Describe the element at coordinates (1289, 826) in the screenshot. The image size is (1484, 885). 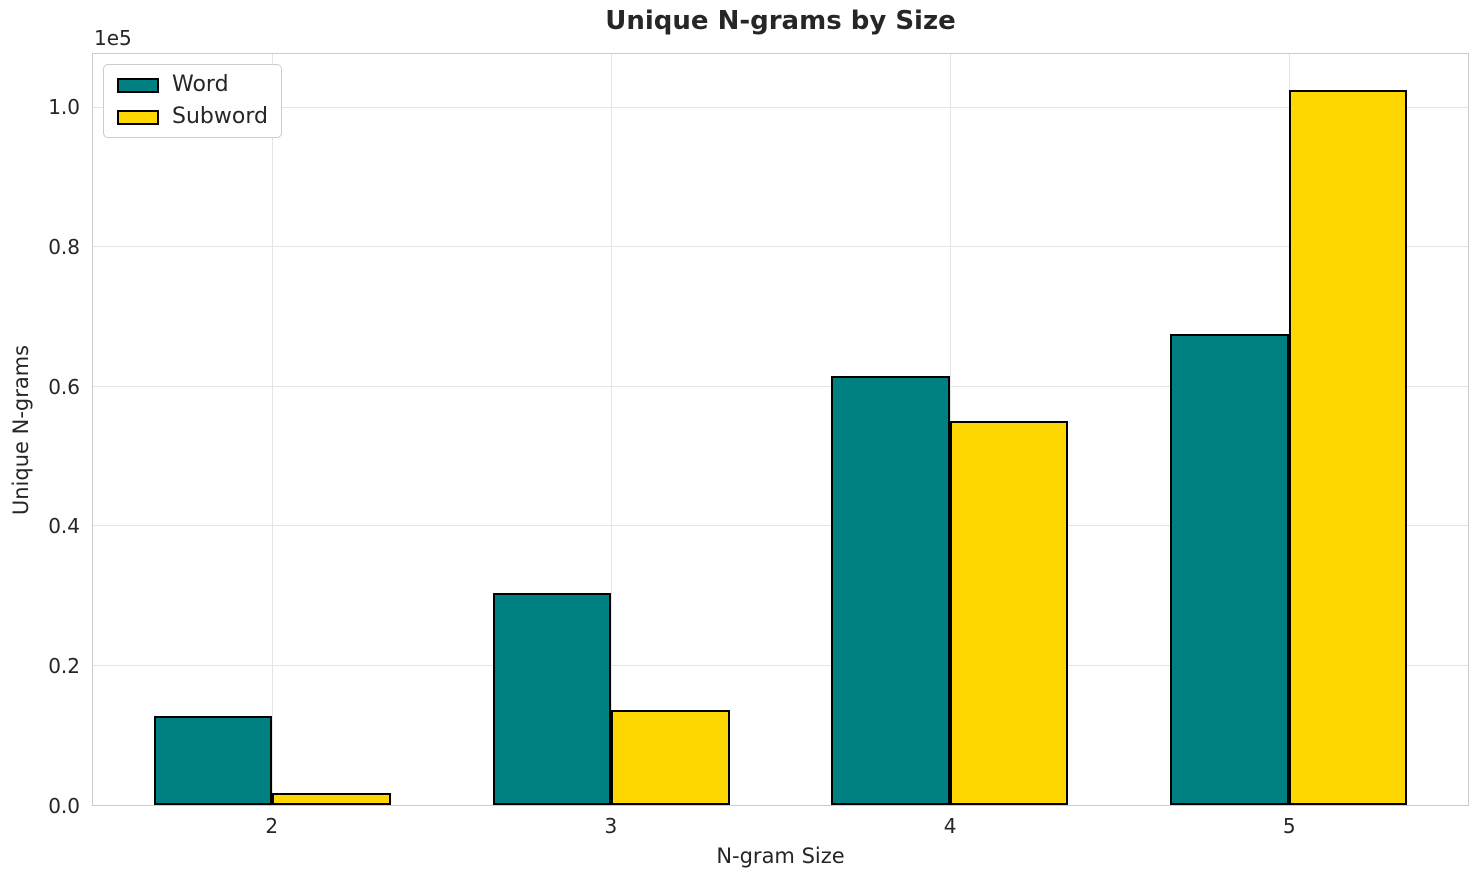
I see `x-tick-label-5: 5` at that location.